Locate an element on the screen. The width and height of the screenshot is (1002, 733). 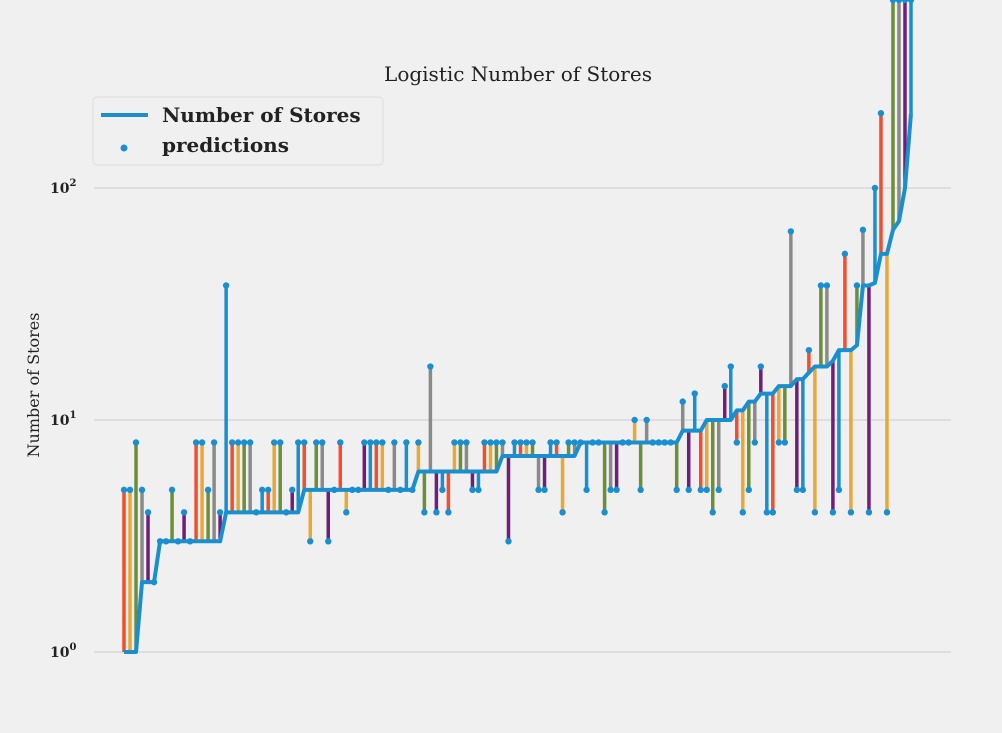
chart-title: Logistic Number of Stores is located at coordinates (518, 74).